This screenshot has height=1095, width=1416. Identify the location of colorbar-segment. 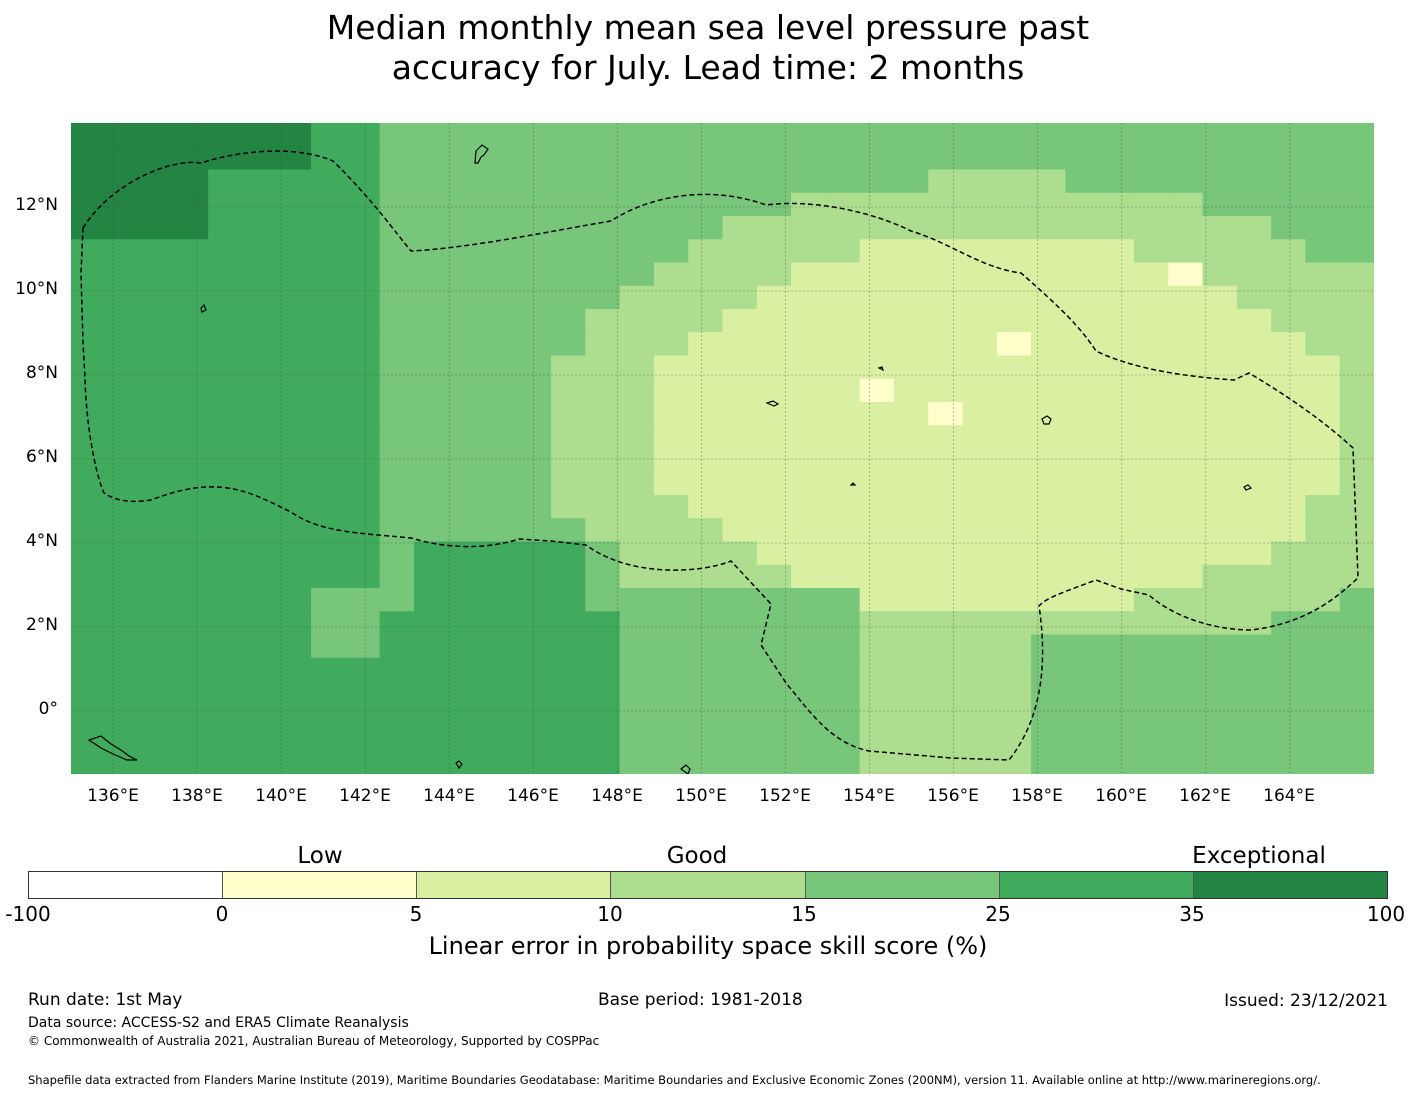
(514, 885).